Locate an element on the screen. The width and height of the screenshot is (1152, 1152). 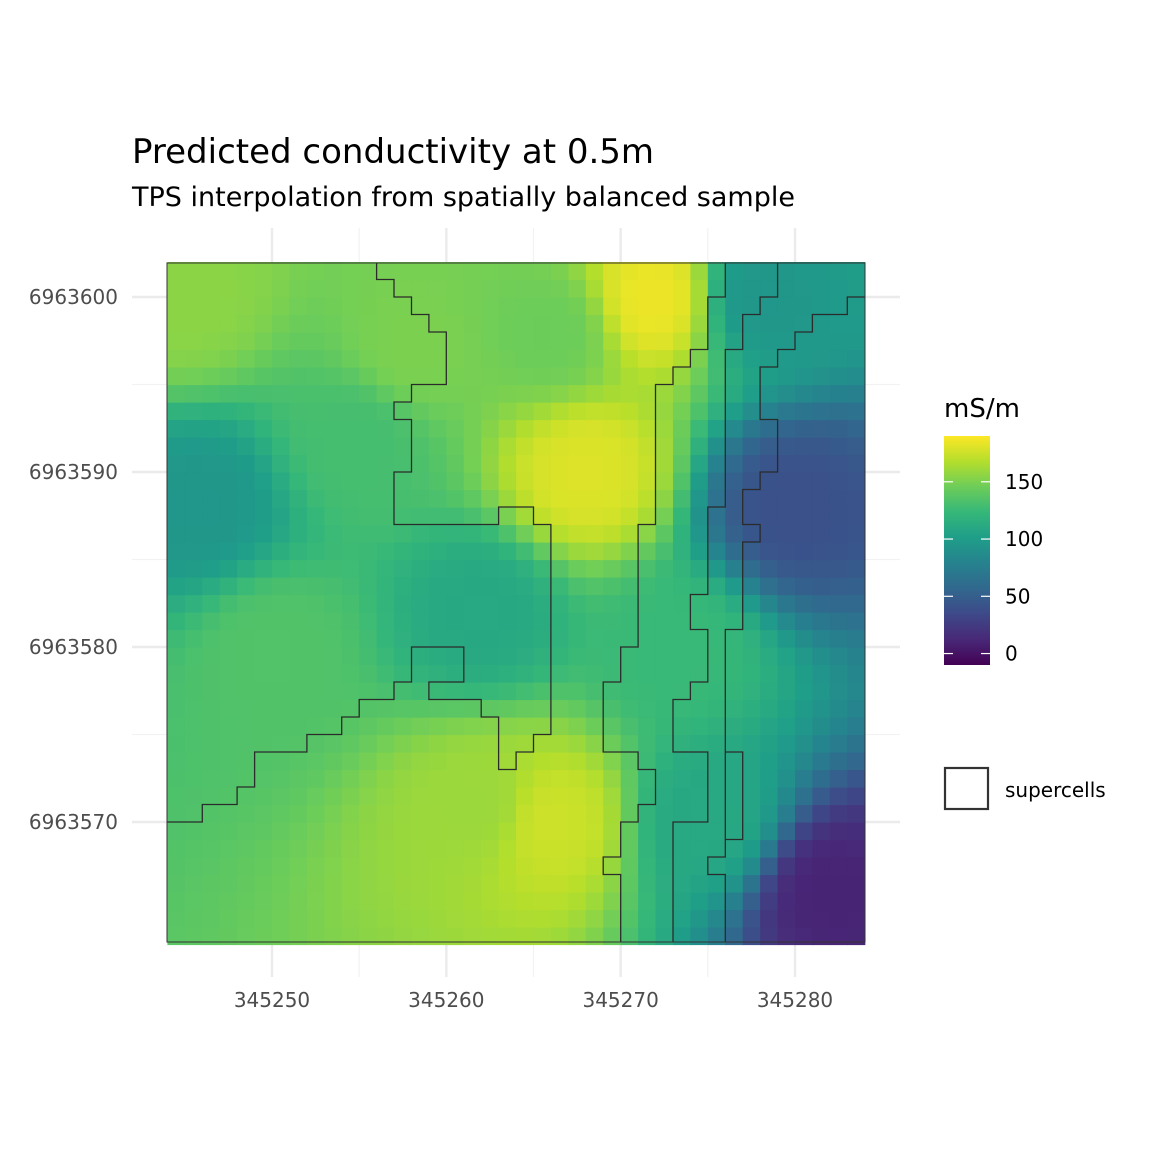
y-tick-label: 6963580 is located at coordinates (73, 647).